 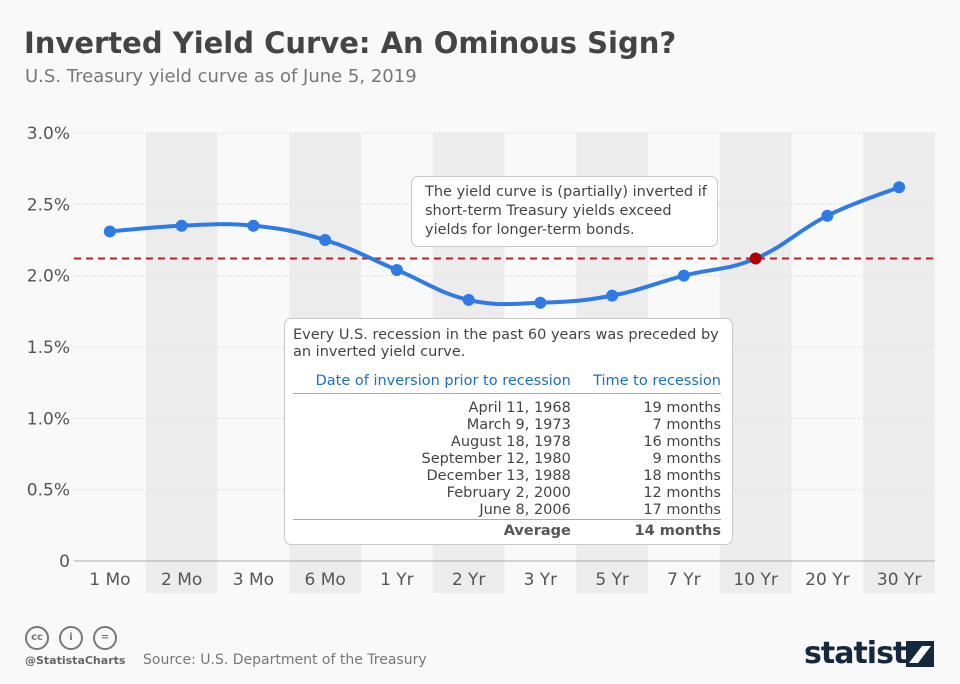 I want to click on table-row: June 8, 2006 17 months, so click(x=507, y=511).